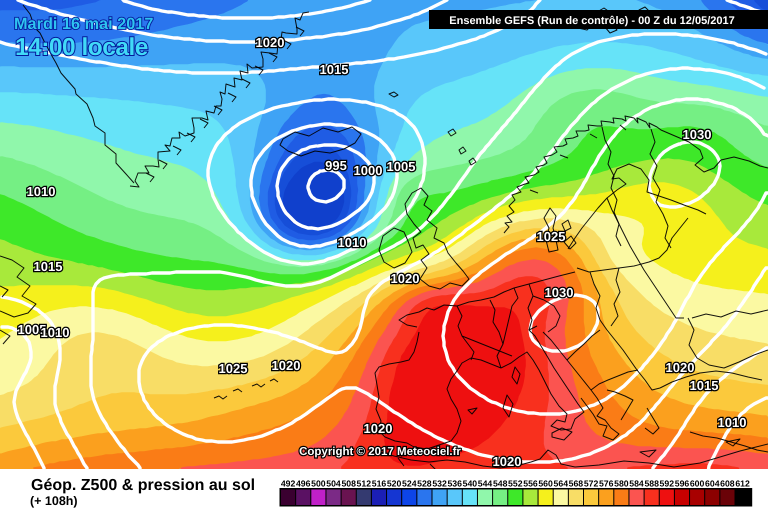 The width and height of the screenshot is (768, 512). I want to click on svg-text: 14:00 locale, so click(81, 47).